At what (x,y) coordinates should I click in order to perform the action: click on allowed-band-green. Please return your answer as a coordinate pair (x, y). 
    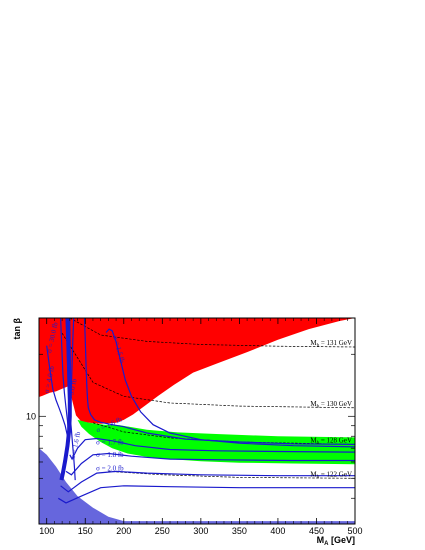
    Looking at the image, I should click on (216, 442).